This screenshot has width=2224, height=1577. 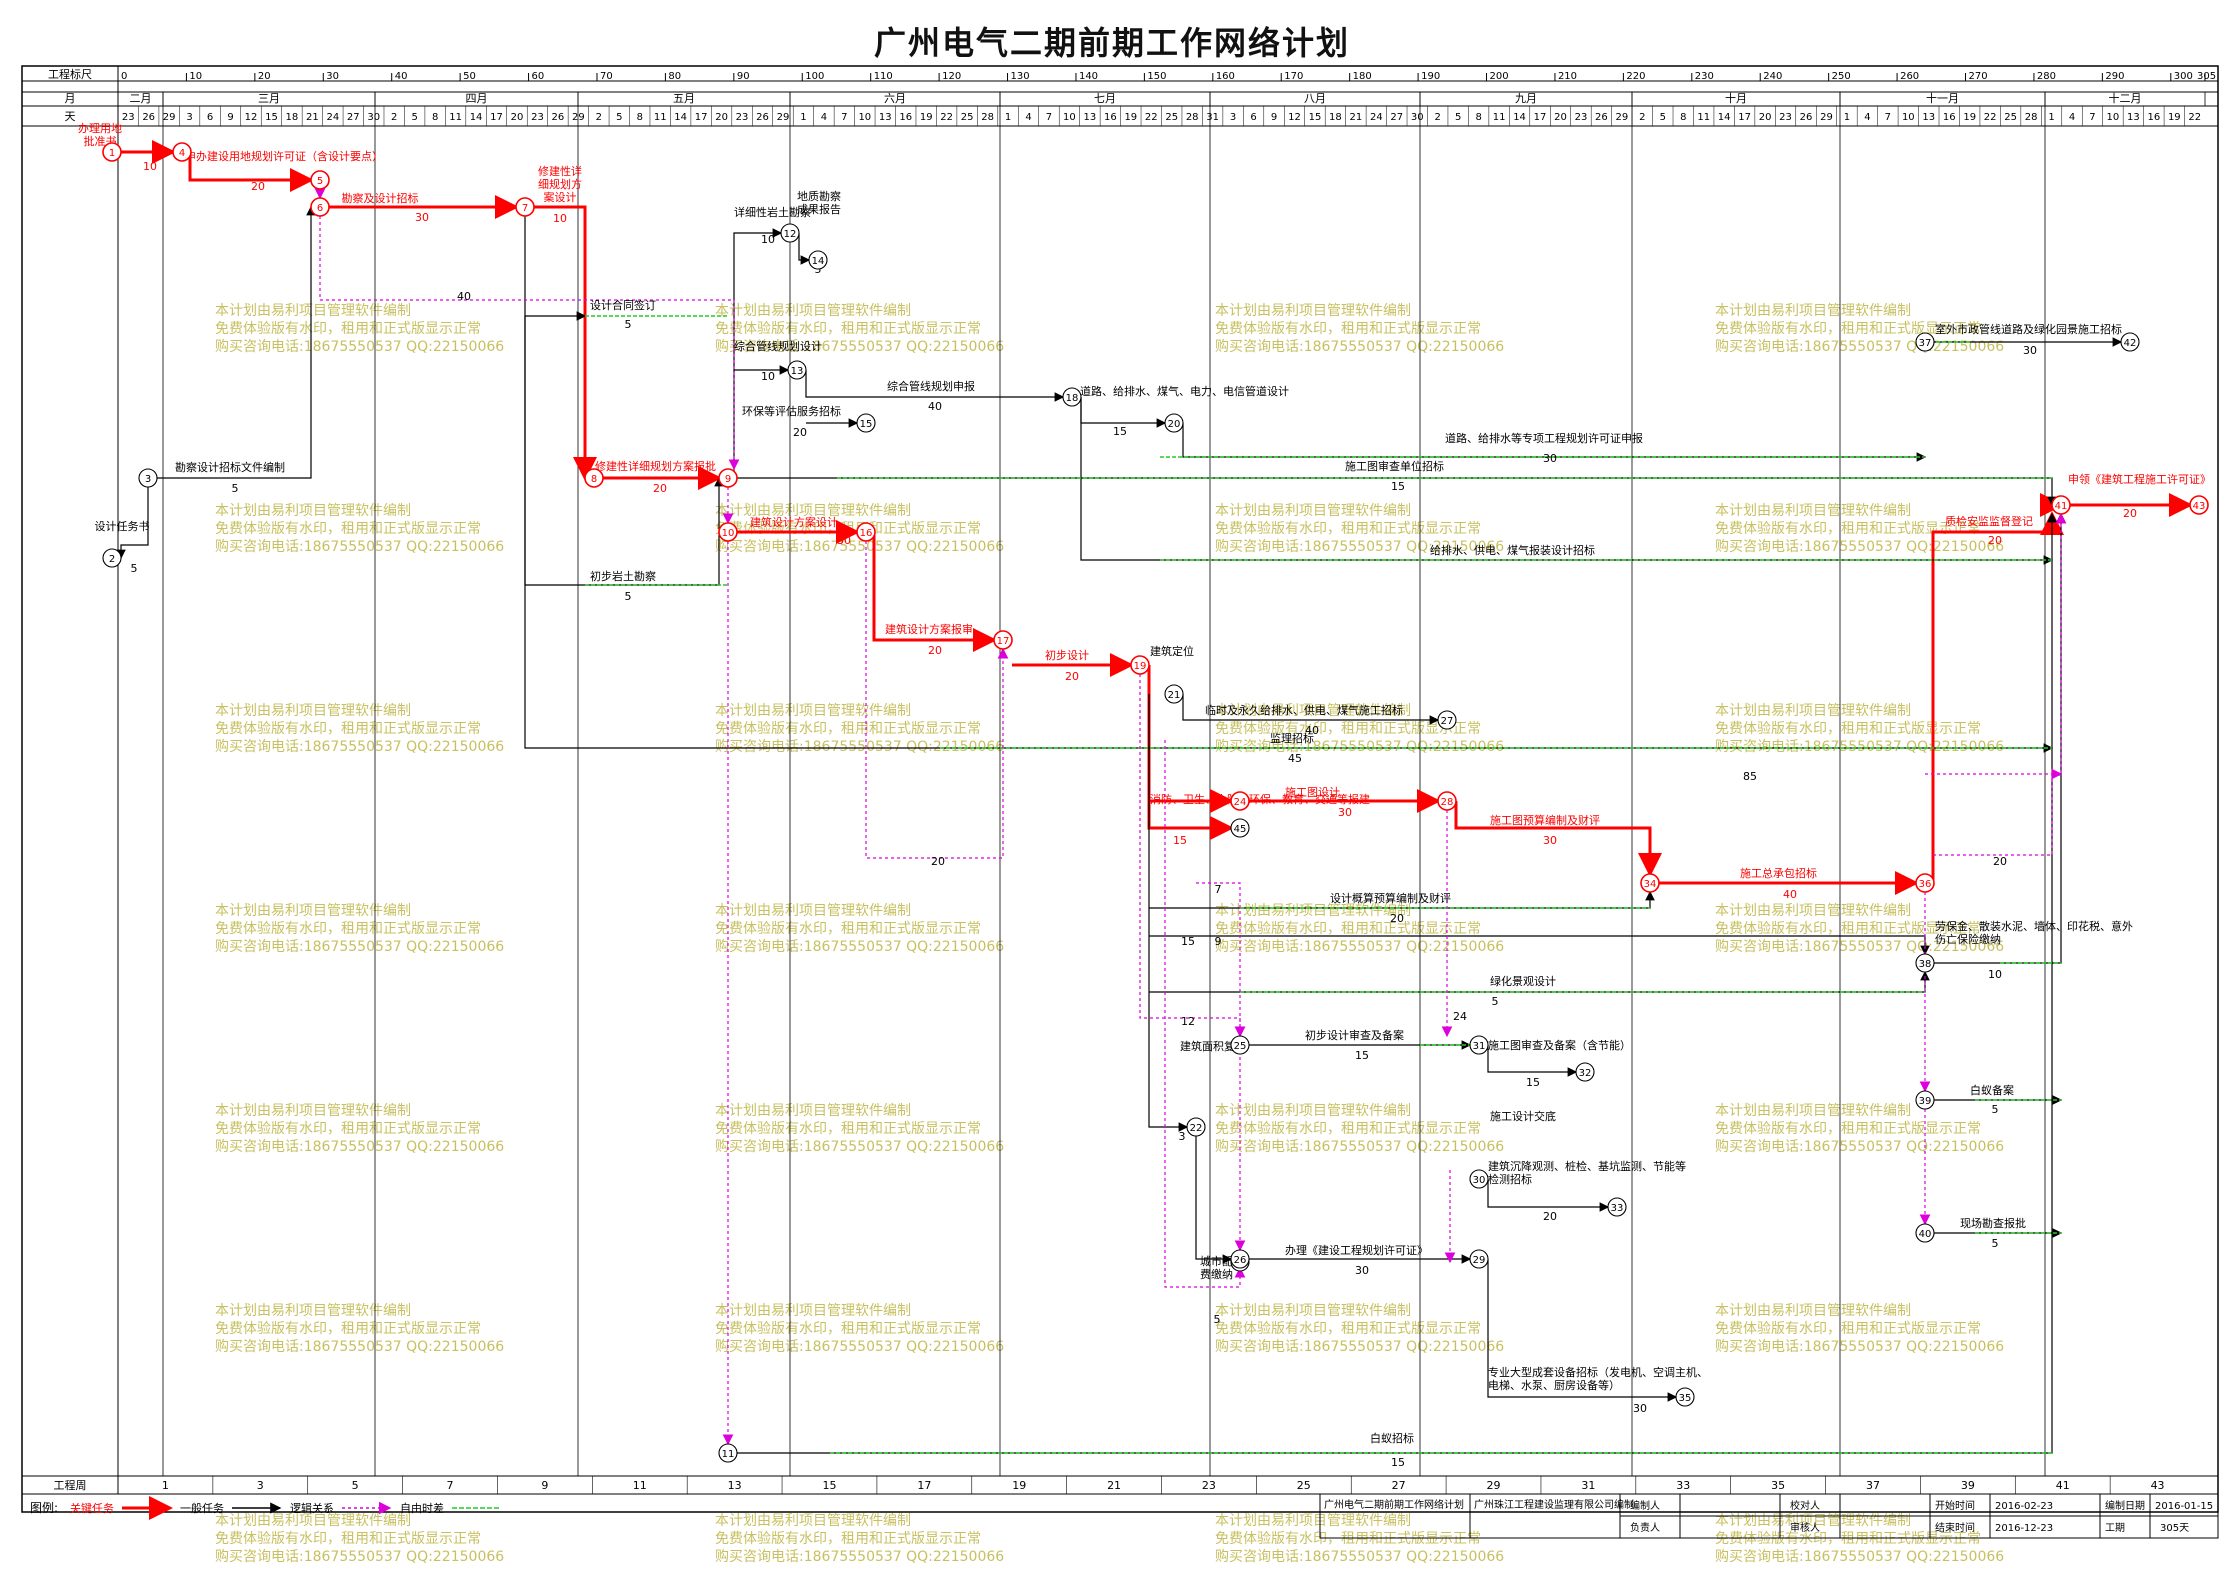 I want to click on task-duration: 40, so click(x=1790, y=894).